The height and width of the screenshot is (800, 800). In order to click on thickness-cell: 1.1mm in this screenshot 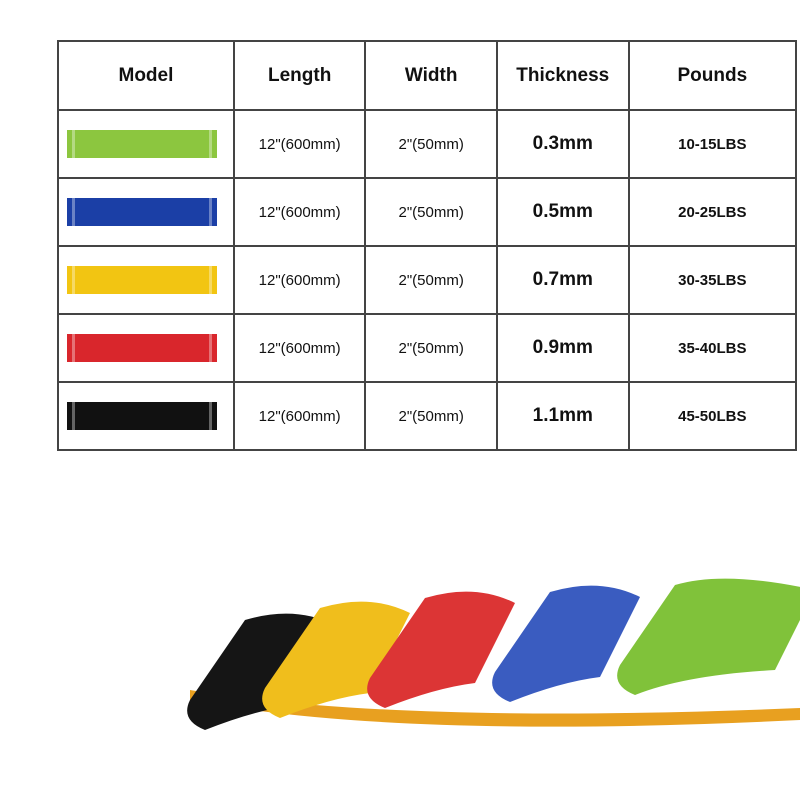, I will do `click(562, 416)`.